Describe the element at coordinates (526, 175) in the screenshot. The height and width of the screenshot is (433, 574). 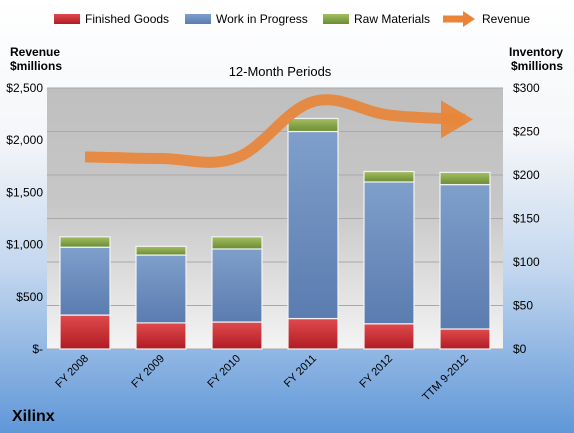
I see `right-tick-label: $200` at that location.